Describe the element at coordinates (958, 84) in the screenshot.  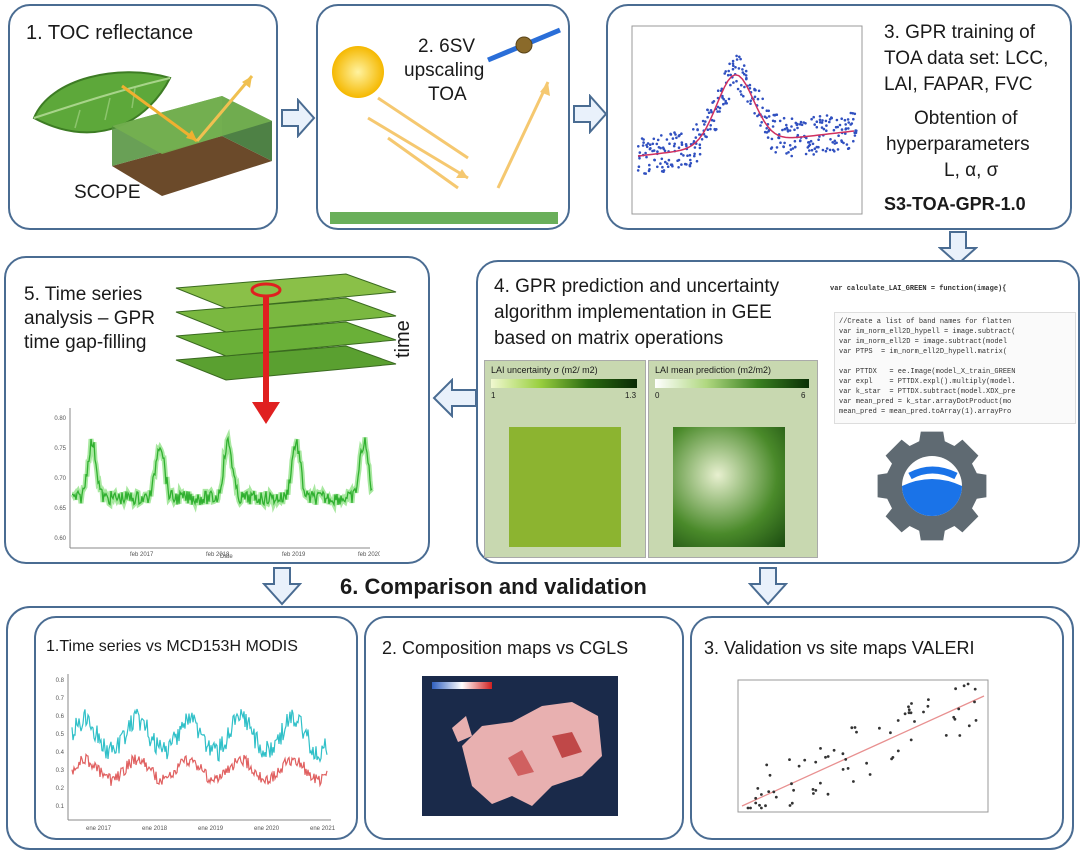
I see `step3-title-line3: LAI, FAPAR, FVC` at that location.